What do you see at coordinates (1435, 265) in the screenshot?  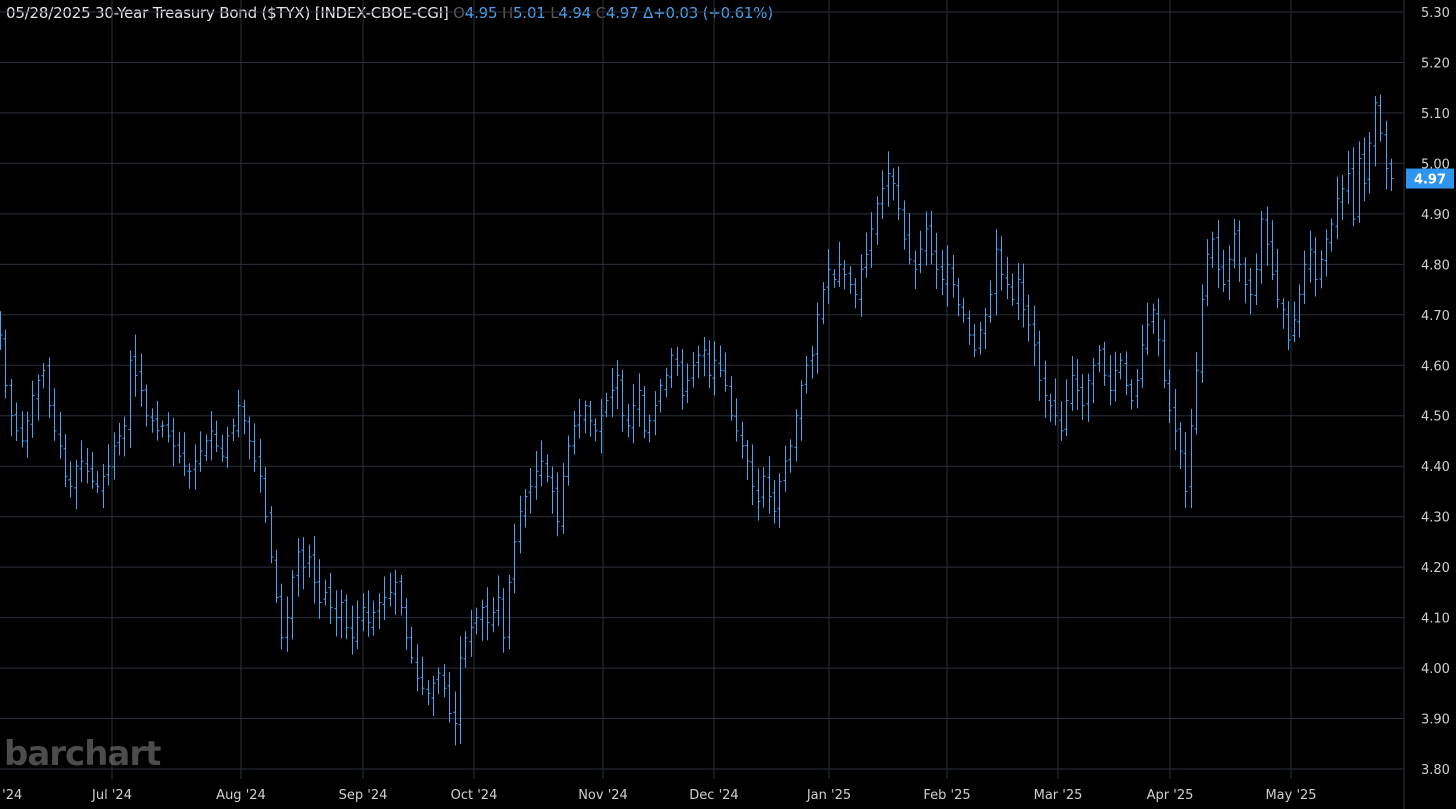 I see `y-tick-label: 4.80` at bounding box center [1435, 265].